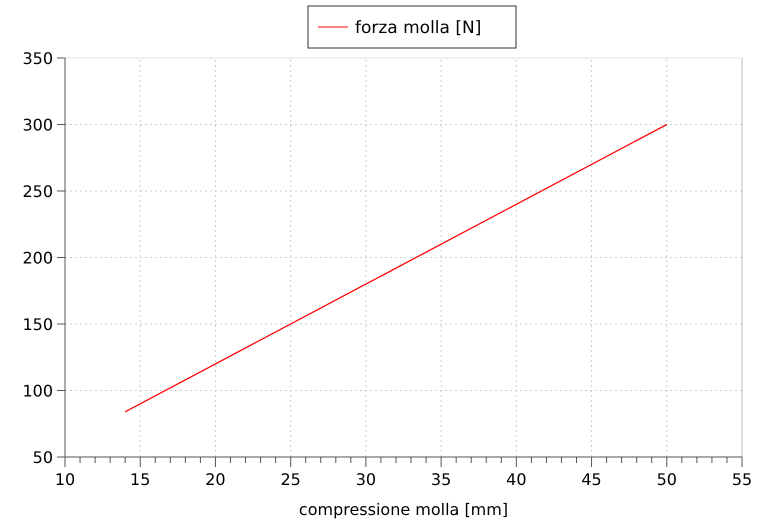 This screenshot has height=523, width=780. I want to click on y-tick-label: 50, so click(42, 457).